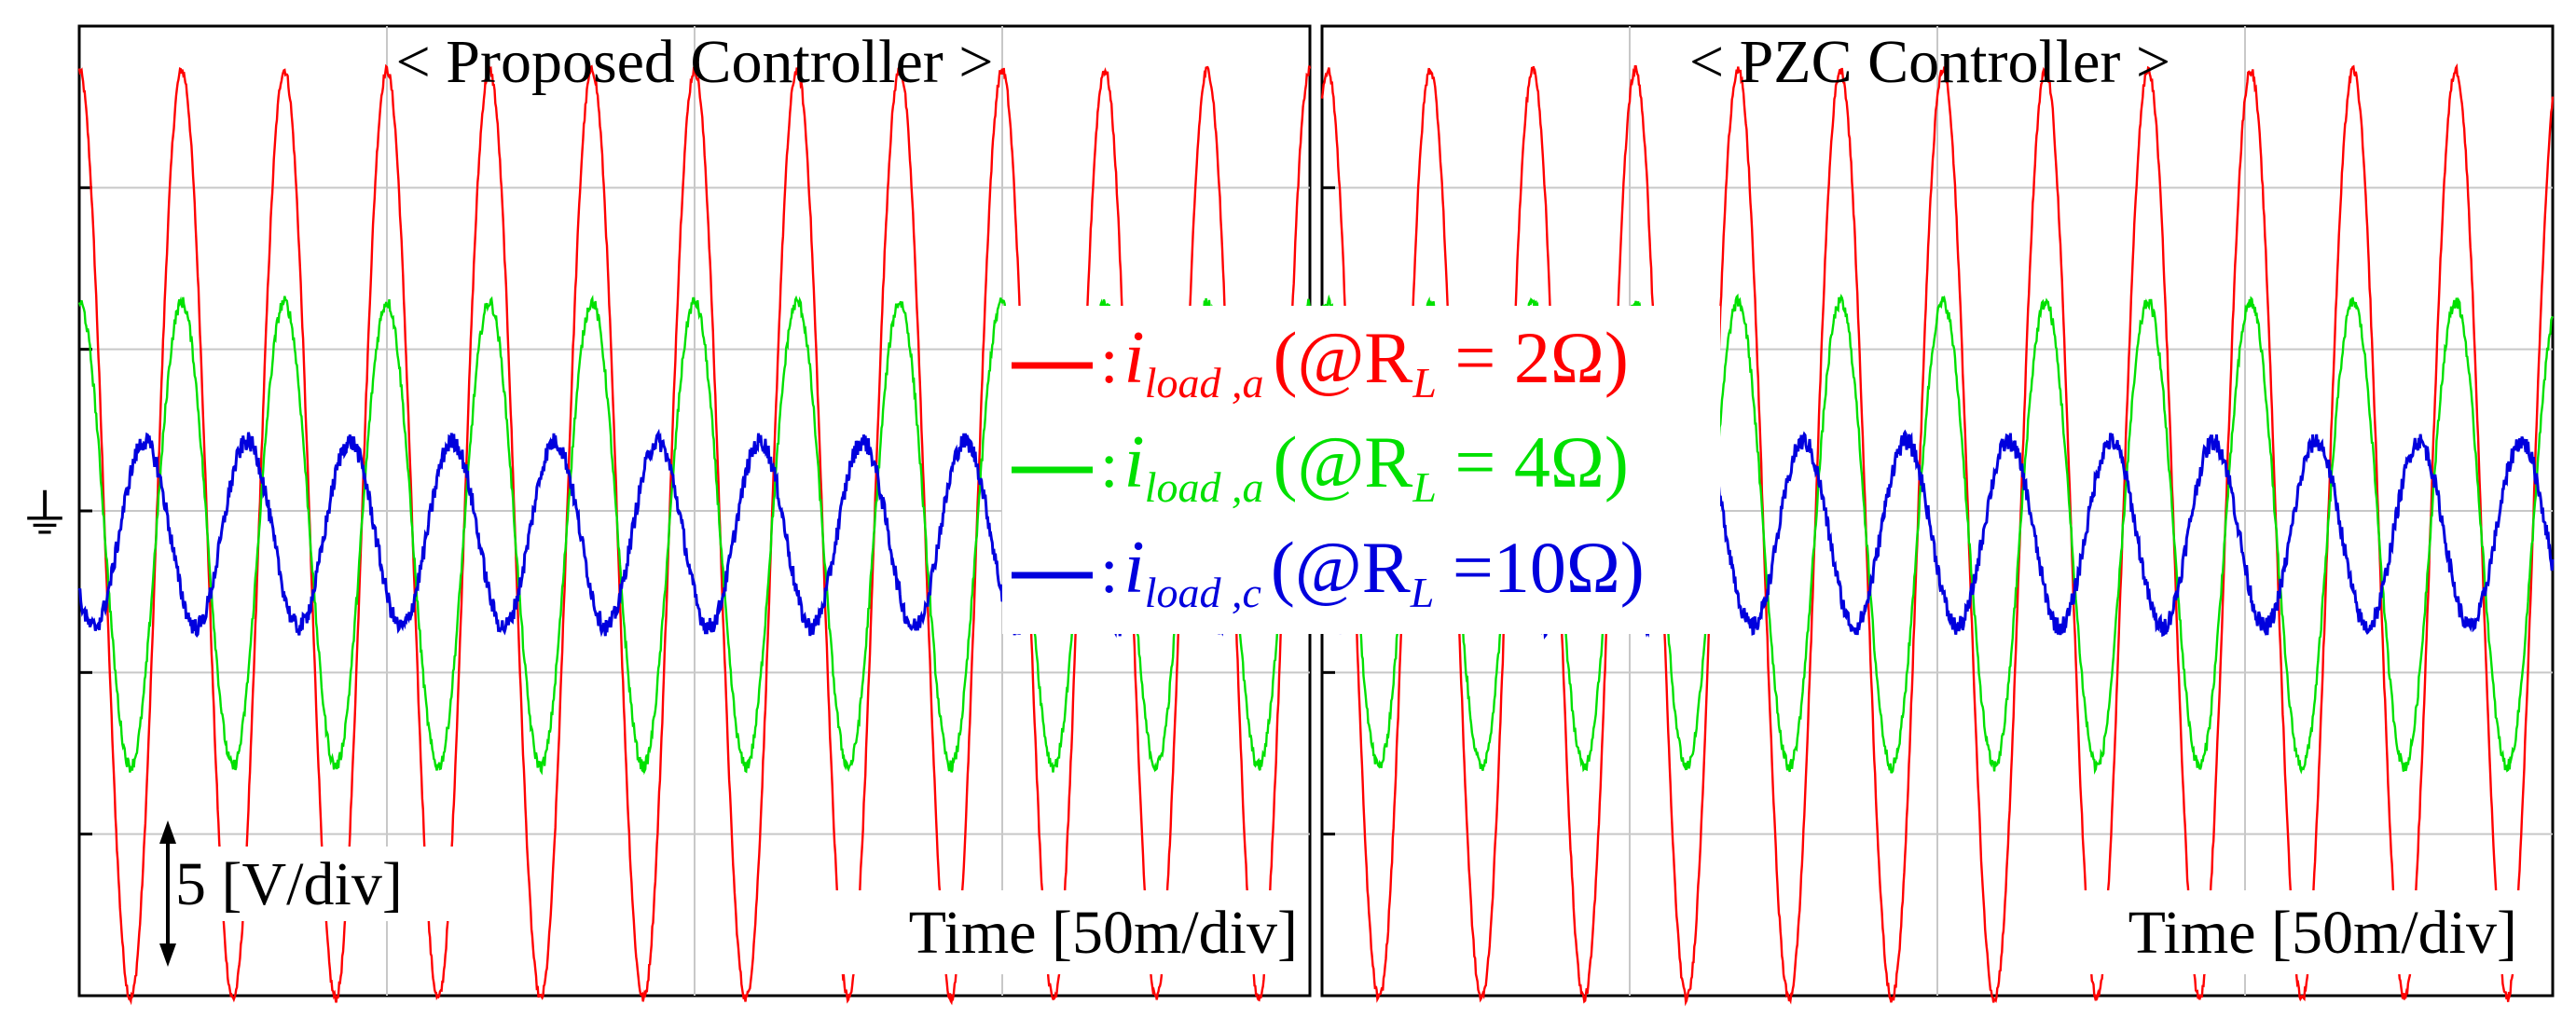 Image resolution: width=2576 pixels, height=1019 pixels. I want to click on scale-arrow-up, so click(167, 832).